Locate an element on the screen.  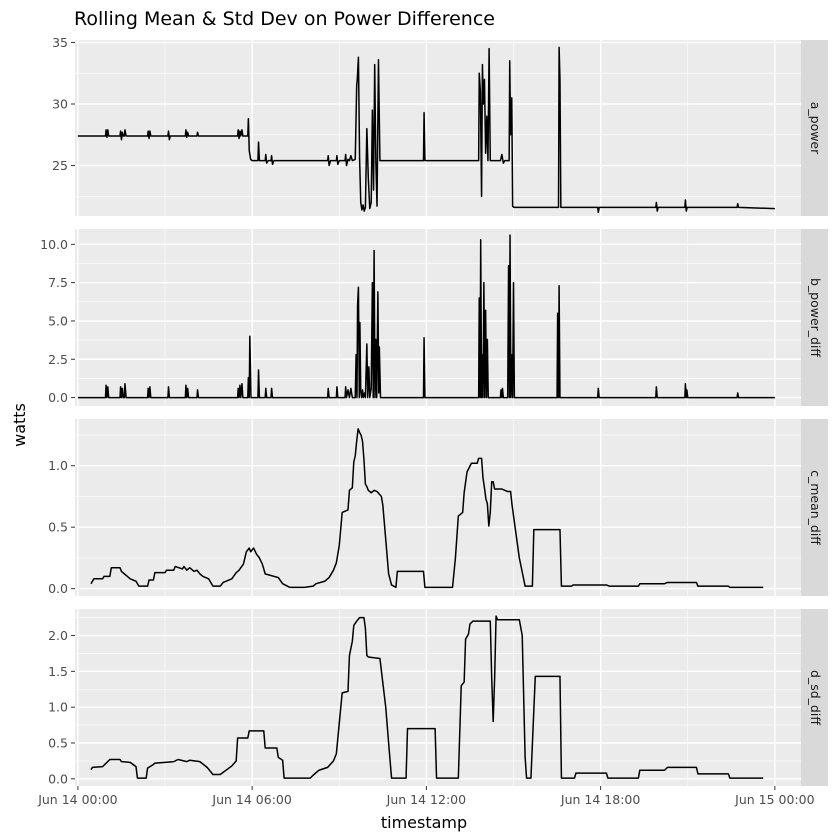
y-tick-label: 10.0 is located at coordinates (54, 244).